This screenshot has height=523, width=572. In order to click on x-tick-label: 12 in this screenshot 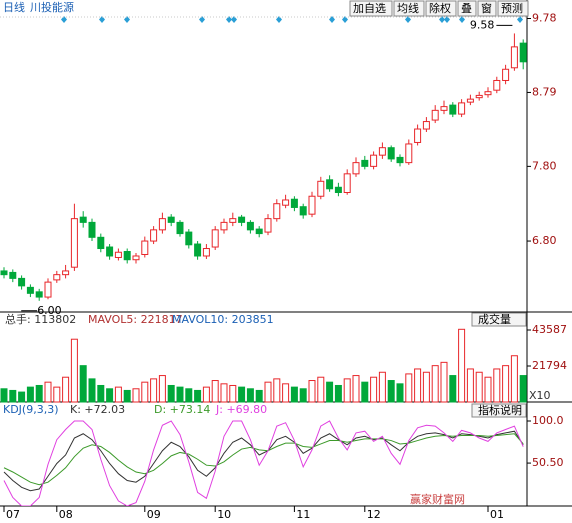, I will do `click(374, 514)`.